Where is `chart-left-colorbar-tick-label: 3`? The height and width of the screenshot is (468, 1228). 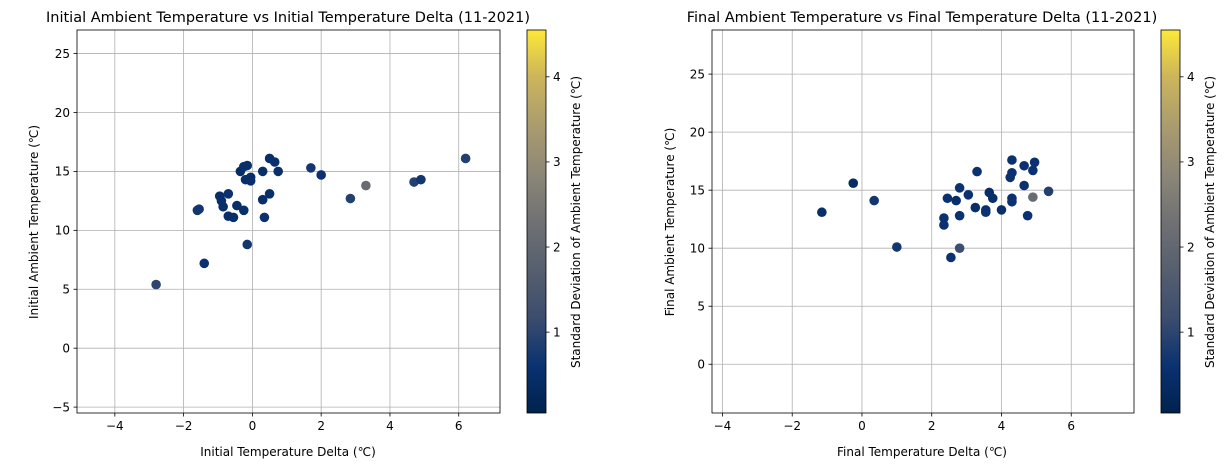
chart-left-colorbar-tick-label: 3 is located at coordinates (557, 162).